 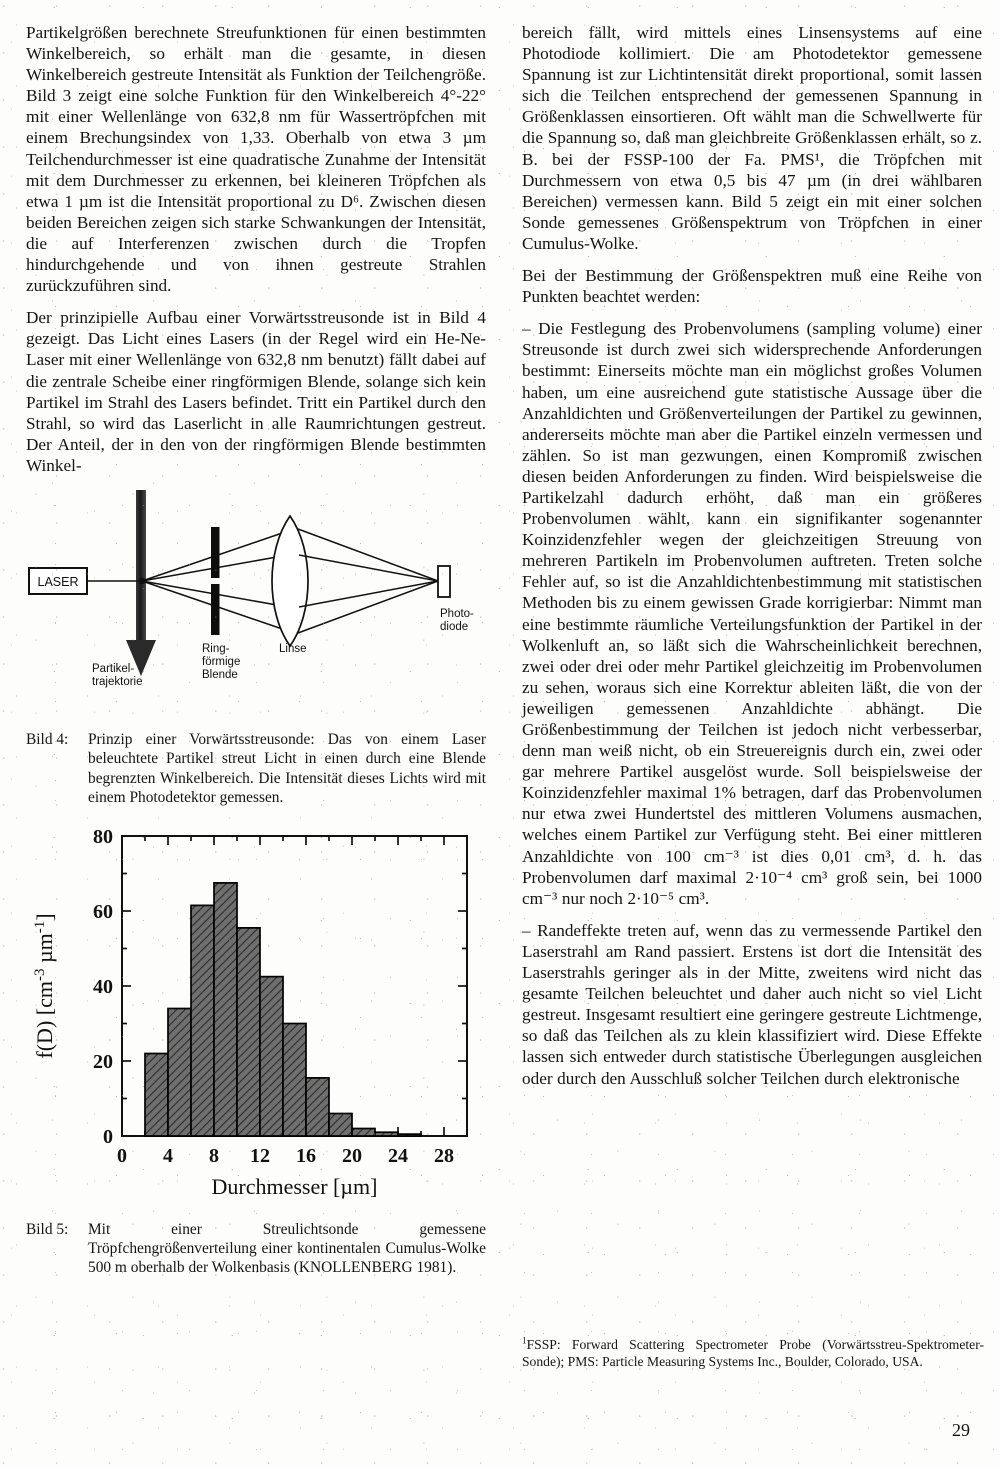 I want to click on figure-5-caption-label: Bild 5:, so click(x=47, y=1229).